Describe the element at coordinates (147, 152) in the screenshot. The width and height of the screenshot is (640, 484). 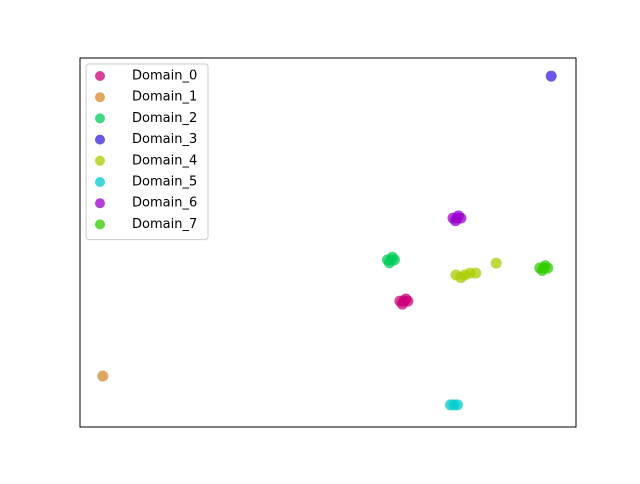
I see `legend-box` at that location.